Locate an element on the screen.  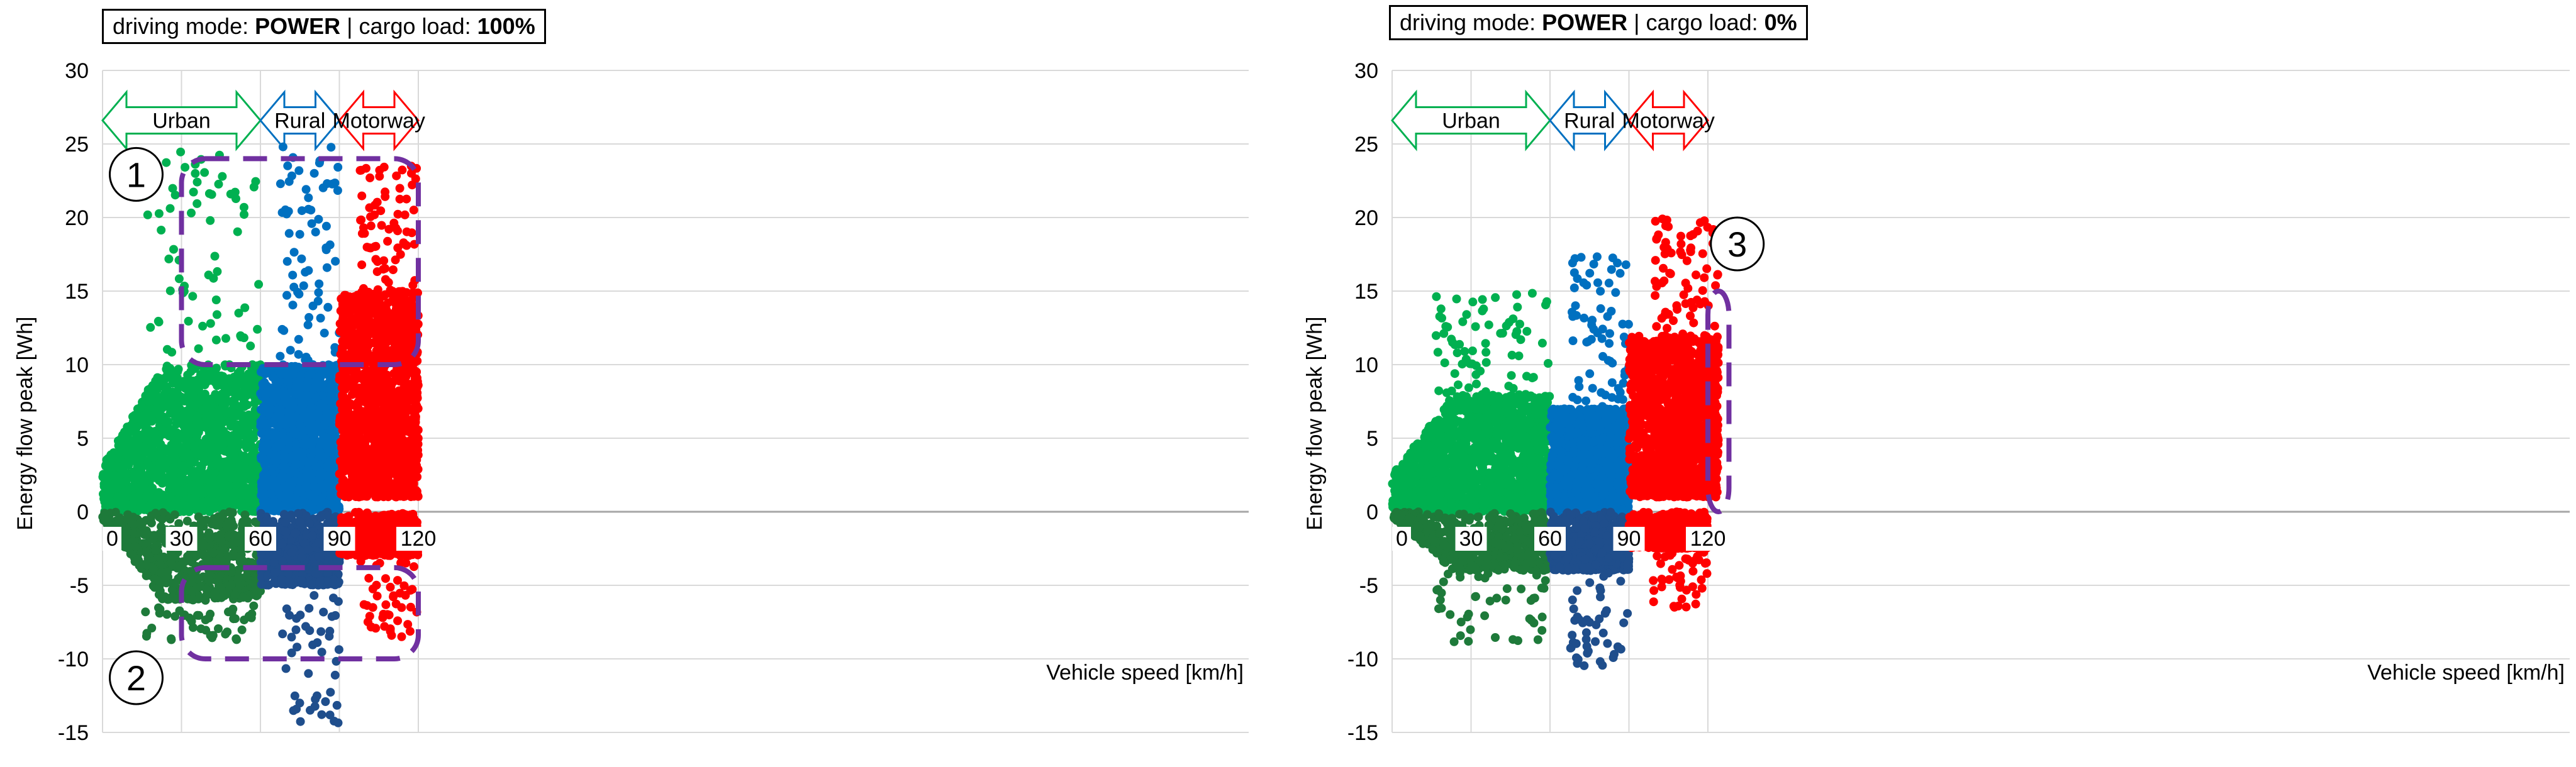
chart1-zone-label: Urban is located at coordinates (181, 121).